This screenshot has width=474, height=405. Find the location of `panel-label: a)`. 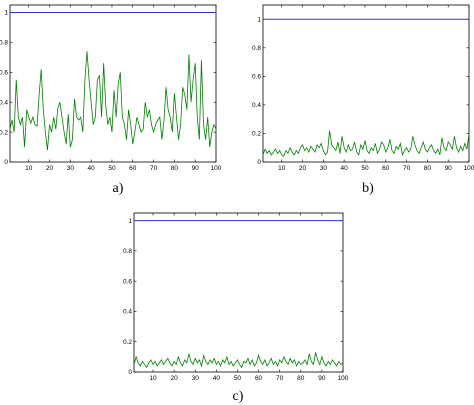

panel-label: a) is located at coordinates (118, 188).